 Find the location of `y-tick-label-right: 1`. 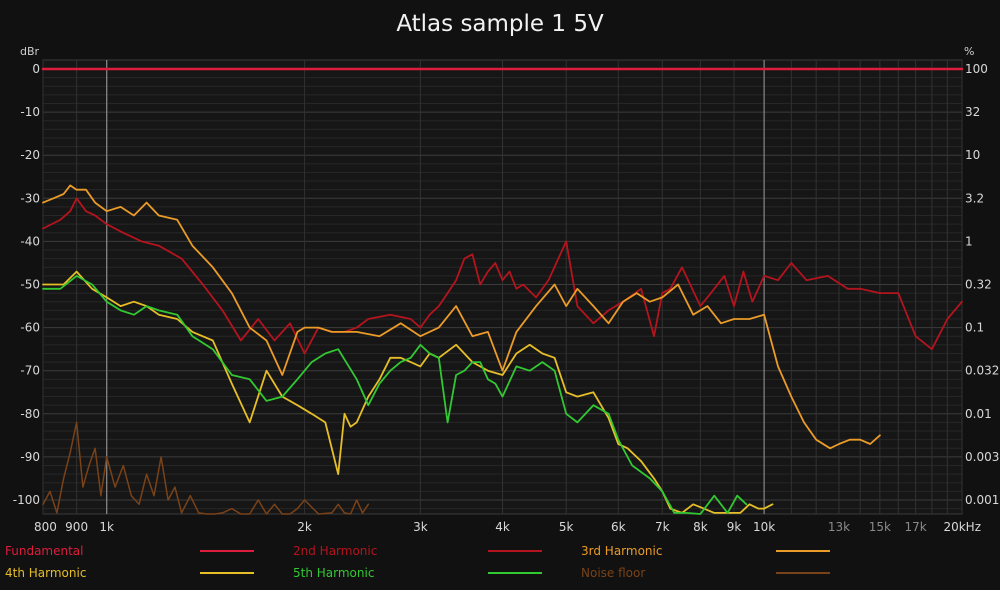

y-tick-label-right: 1 is located at coordinates (969, 241).